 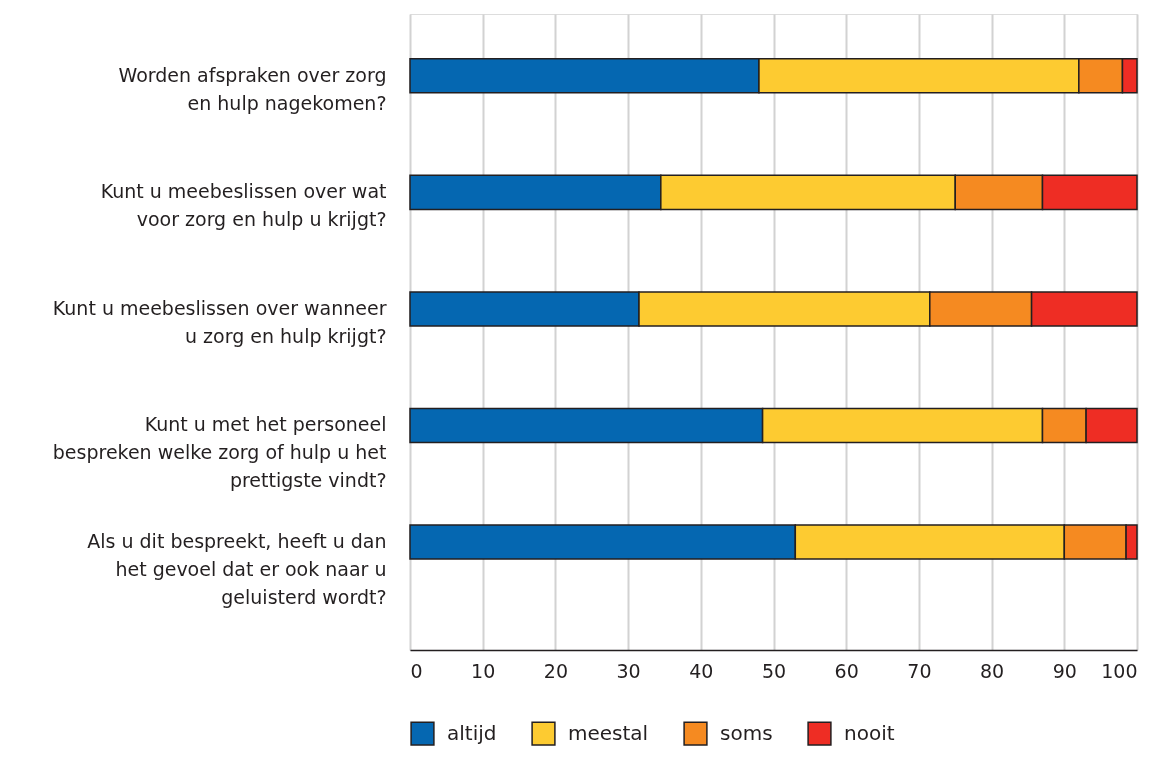 What do you see at coordinates (472, 732) in the screenshot?
I see `legend-label: altijd` at bounding box center [472, 732].